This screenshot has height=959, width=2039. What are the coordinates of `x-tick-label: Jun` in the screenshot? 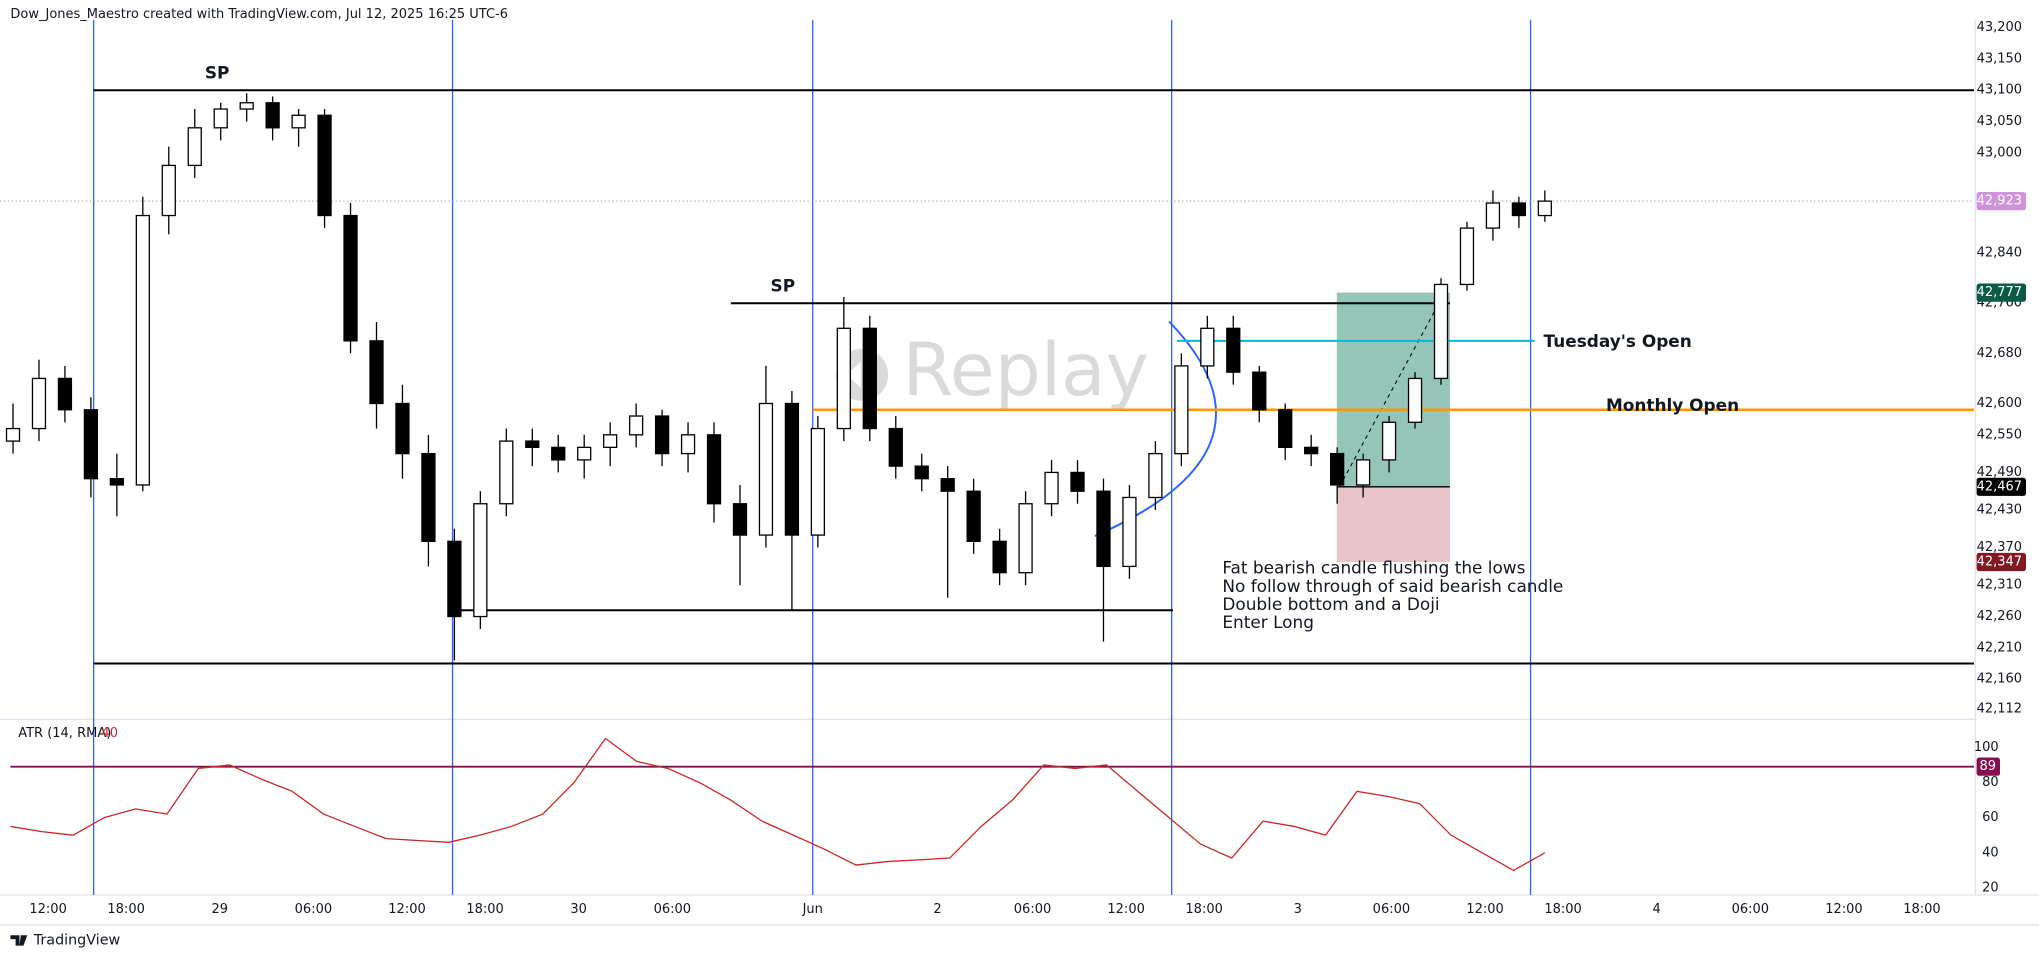 It's located at (812, 909).